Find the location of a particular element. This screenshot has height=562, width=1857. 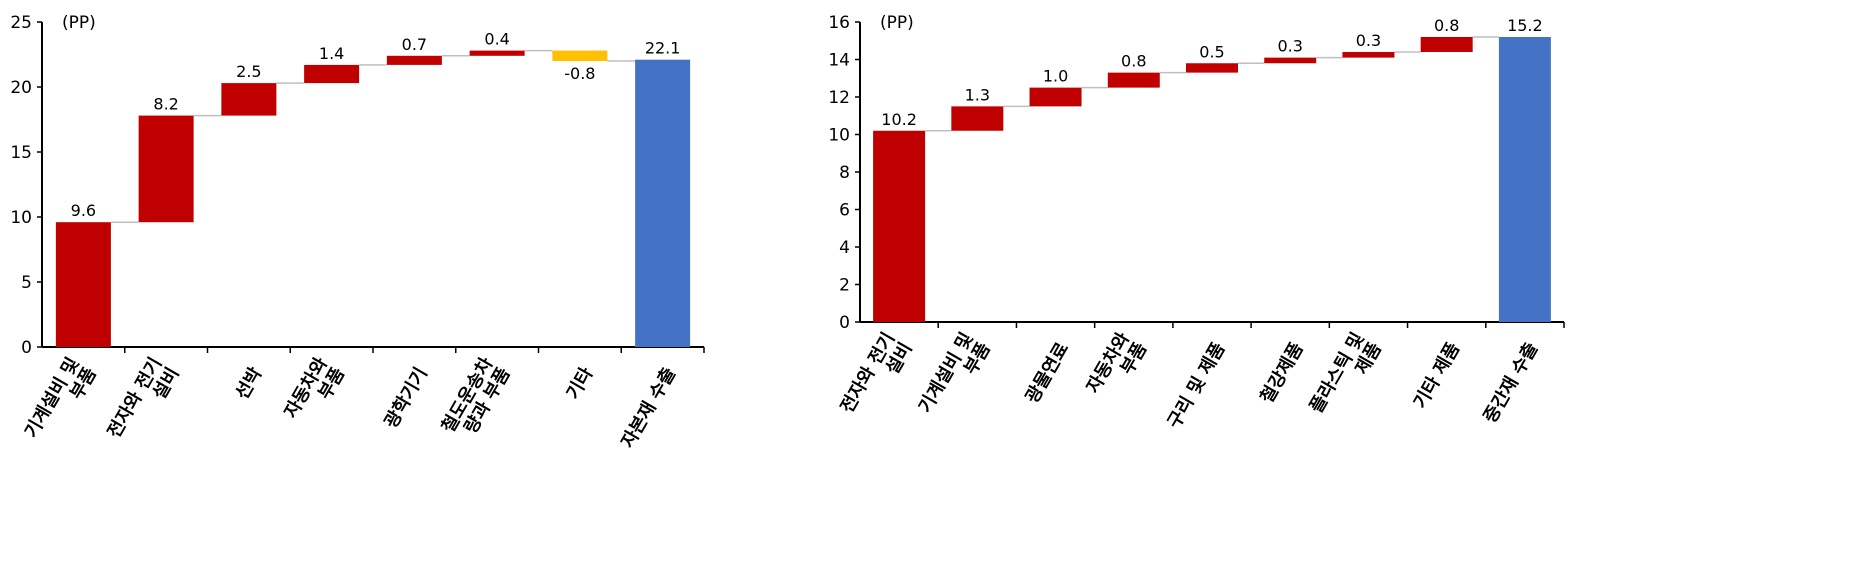

category-label: 중간재 수출 is located at coordinates (1511, 383).